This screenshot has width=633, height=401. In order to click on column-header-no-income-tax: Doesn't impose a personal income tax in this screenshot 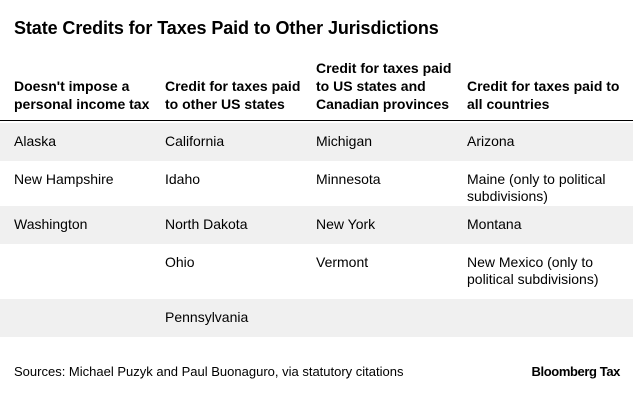, I will do `click(82, 95)`.